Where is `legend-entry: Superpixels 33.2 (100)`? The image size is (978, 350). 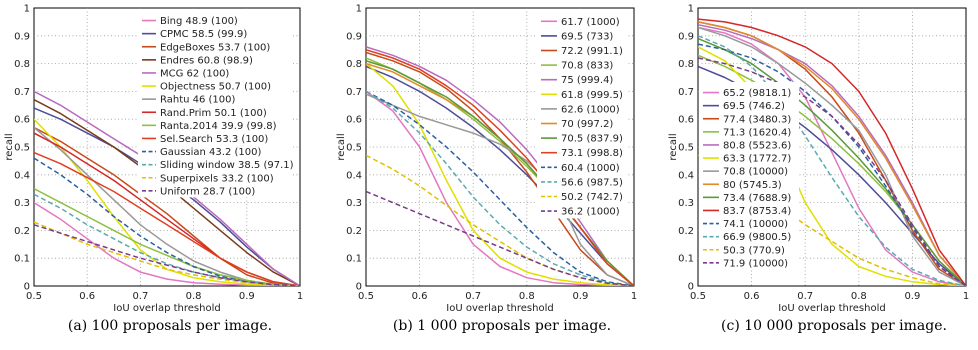
legend-entry: Superpixels 33.2 (100) is located at coordinates (217, 178).